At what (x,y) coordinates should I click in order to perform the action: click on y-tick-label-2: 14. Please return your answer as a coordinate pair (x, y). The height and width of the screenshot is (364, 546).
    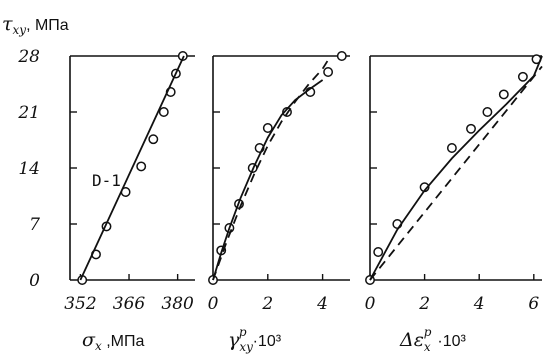
    Looking at the image, I should click on (29, 169).